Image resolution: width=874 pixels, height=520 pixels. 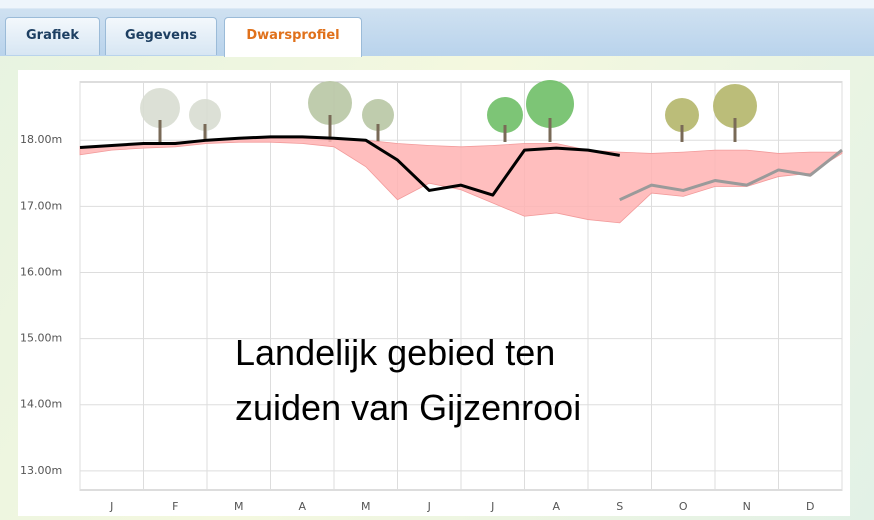 What do you see at coordinates (747, 506) in the screenshot?
I see `x-tick-label: N` at bounding box center [747, 506].